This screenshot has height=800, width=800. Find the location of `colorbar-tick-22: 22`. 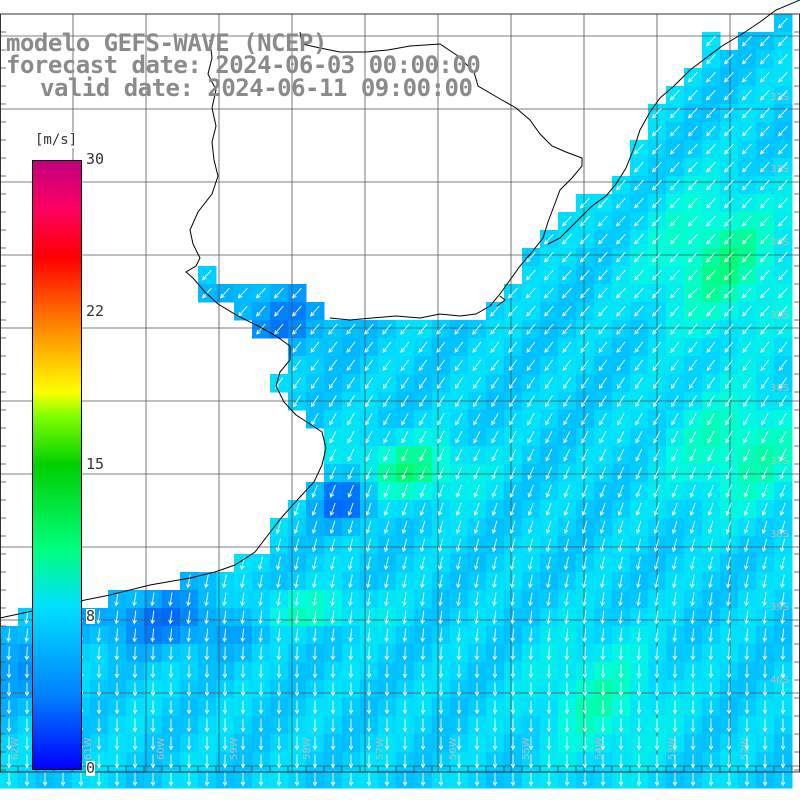

colorbar-tick-22: 22 is located at coordinates (95, 311).